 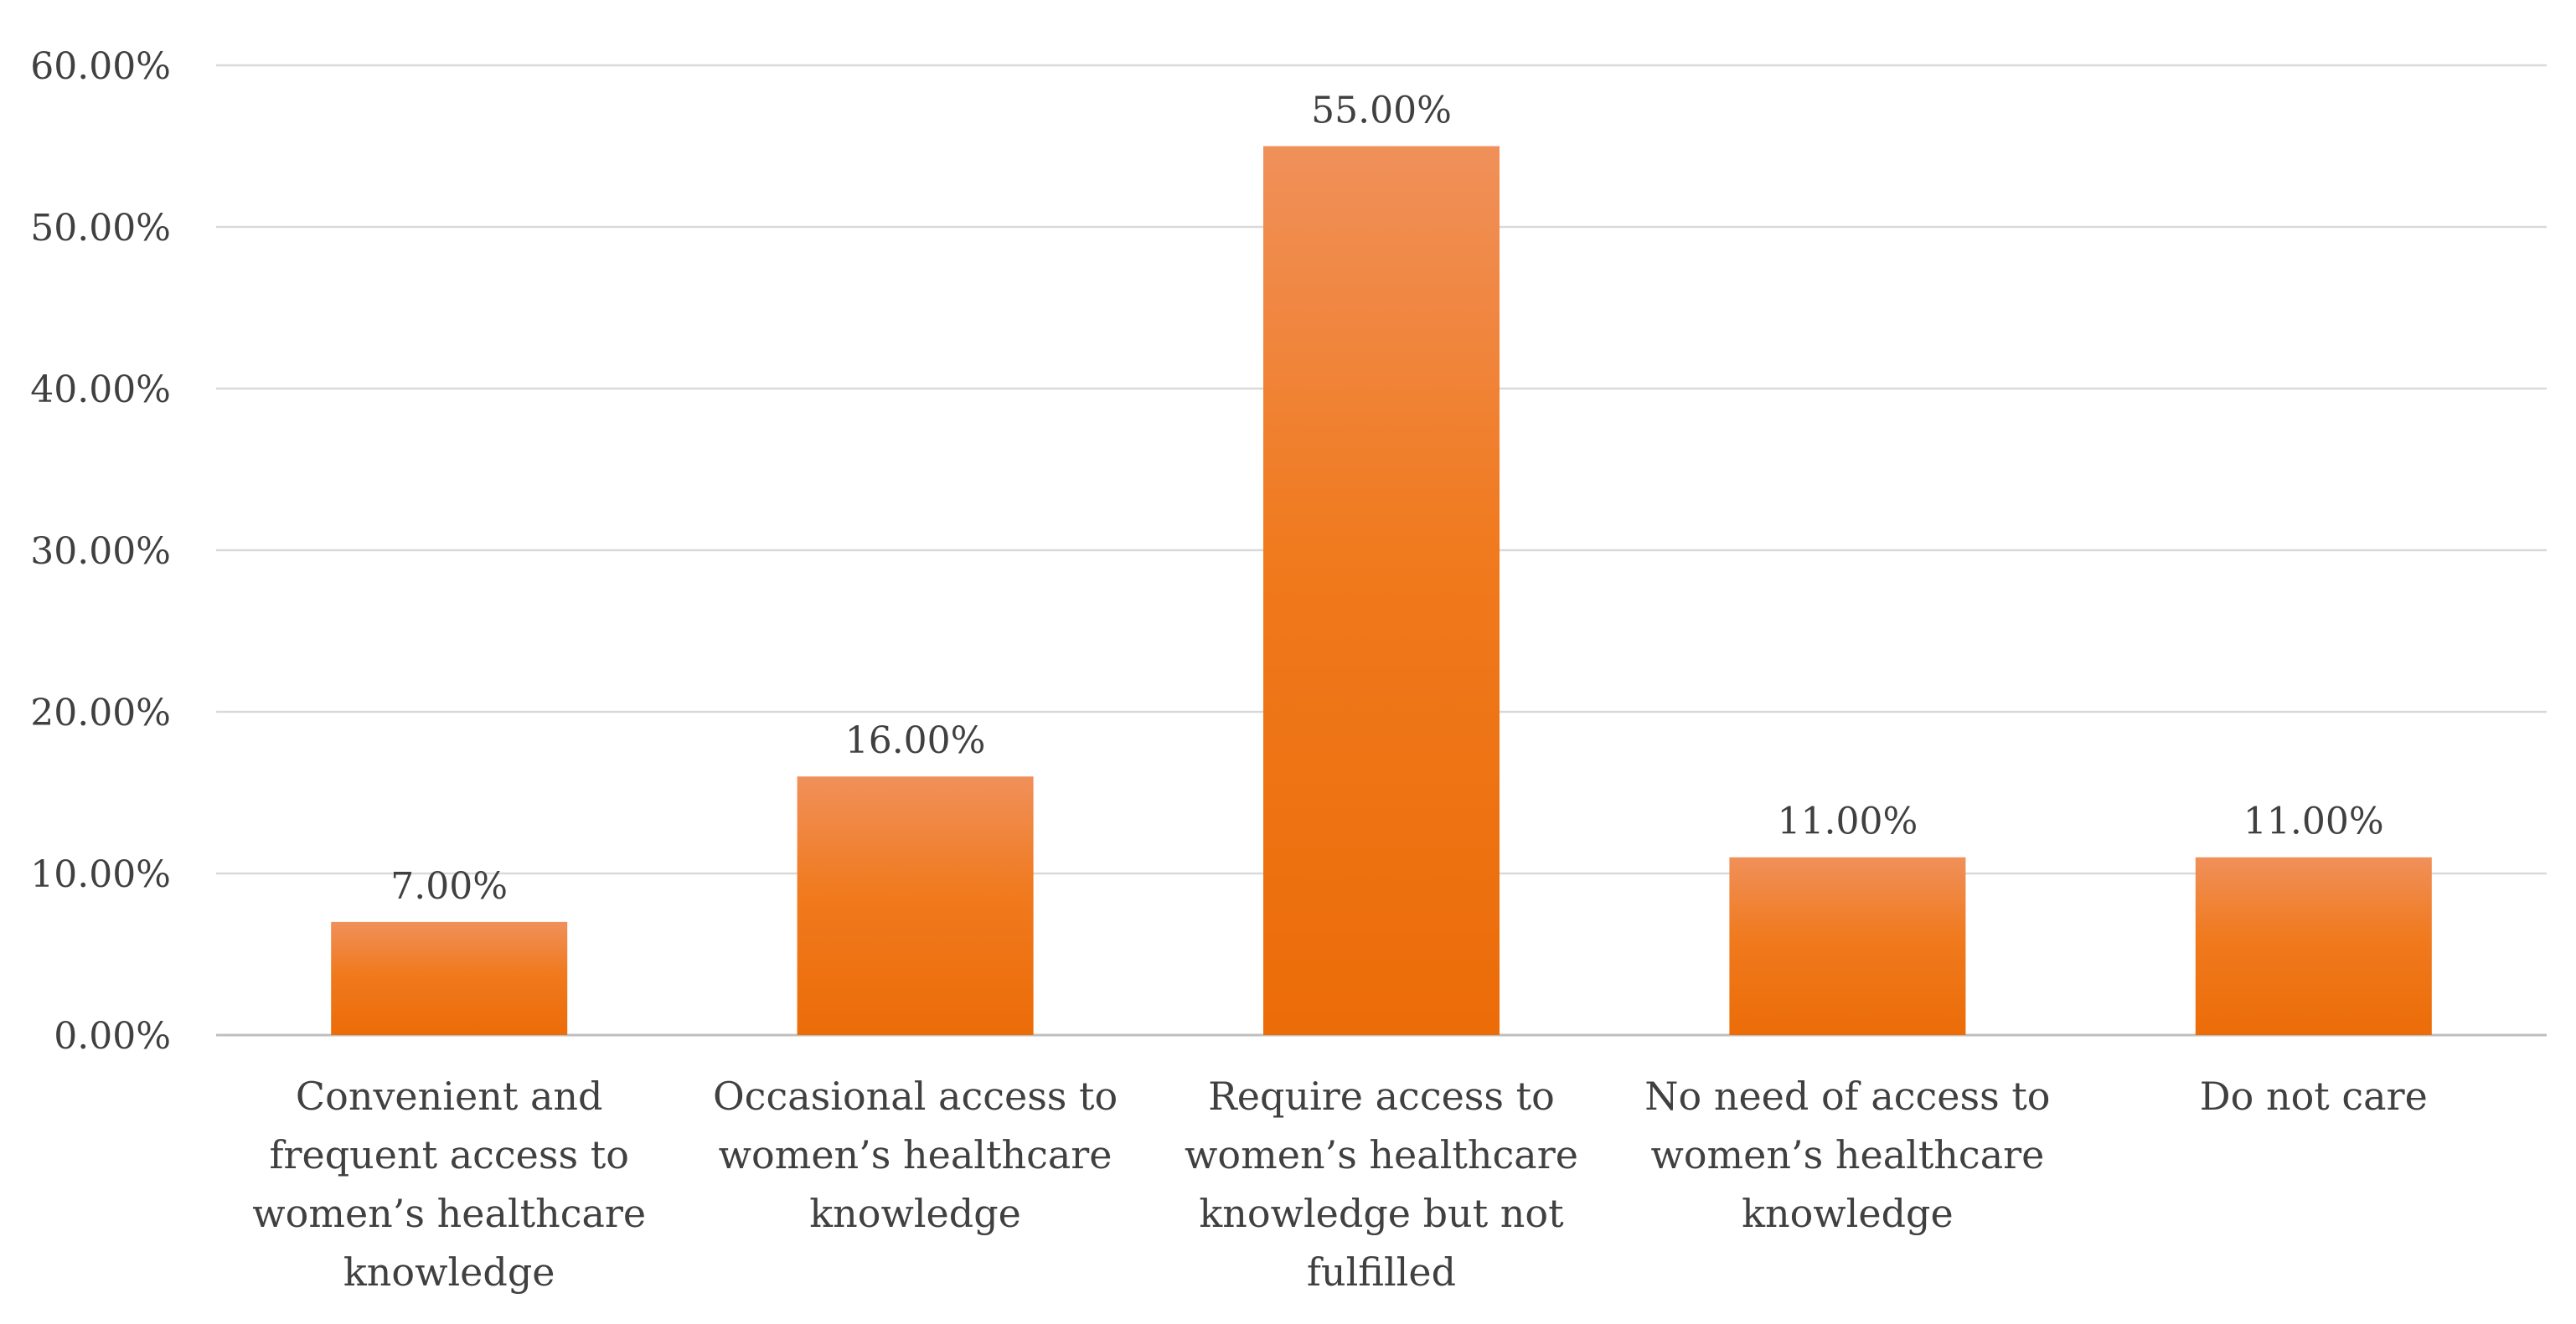 What do you see at coordinates (100, 874) in the screenshot?
I see `y-tick-label: 10.00%` at bounding box center [100, 874].